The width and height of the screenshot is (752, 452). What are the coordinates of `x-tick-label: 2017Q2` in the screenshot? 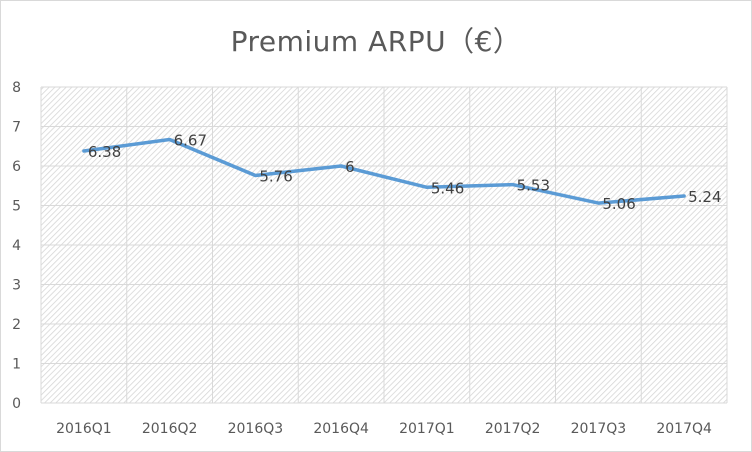 It's located at (513, 429).